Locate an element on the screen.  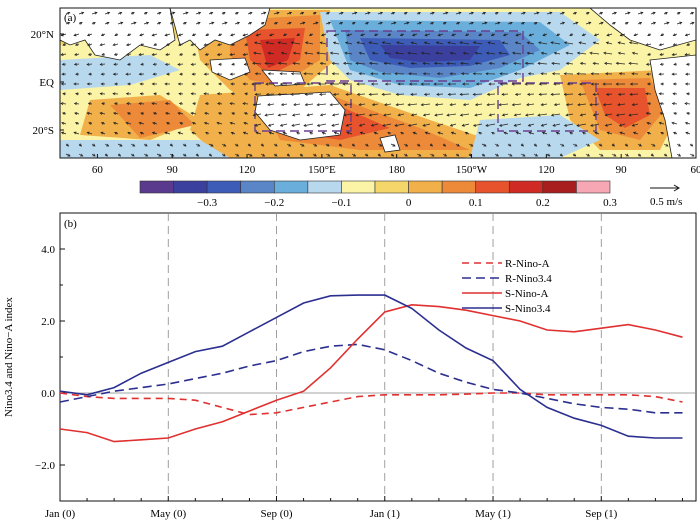
east-box is located at coordinates (547, 107).